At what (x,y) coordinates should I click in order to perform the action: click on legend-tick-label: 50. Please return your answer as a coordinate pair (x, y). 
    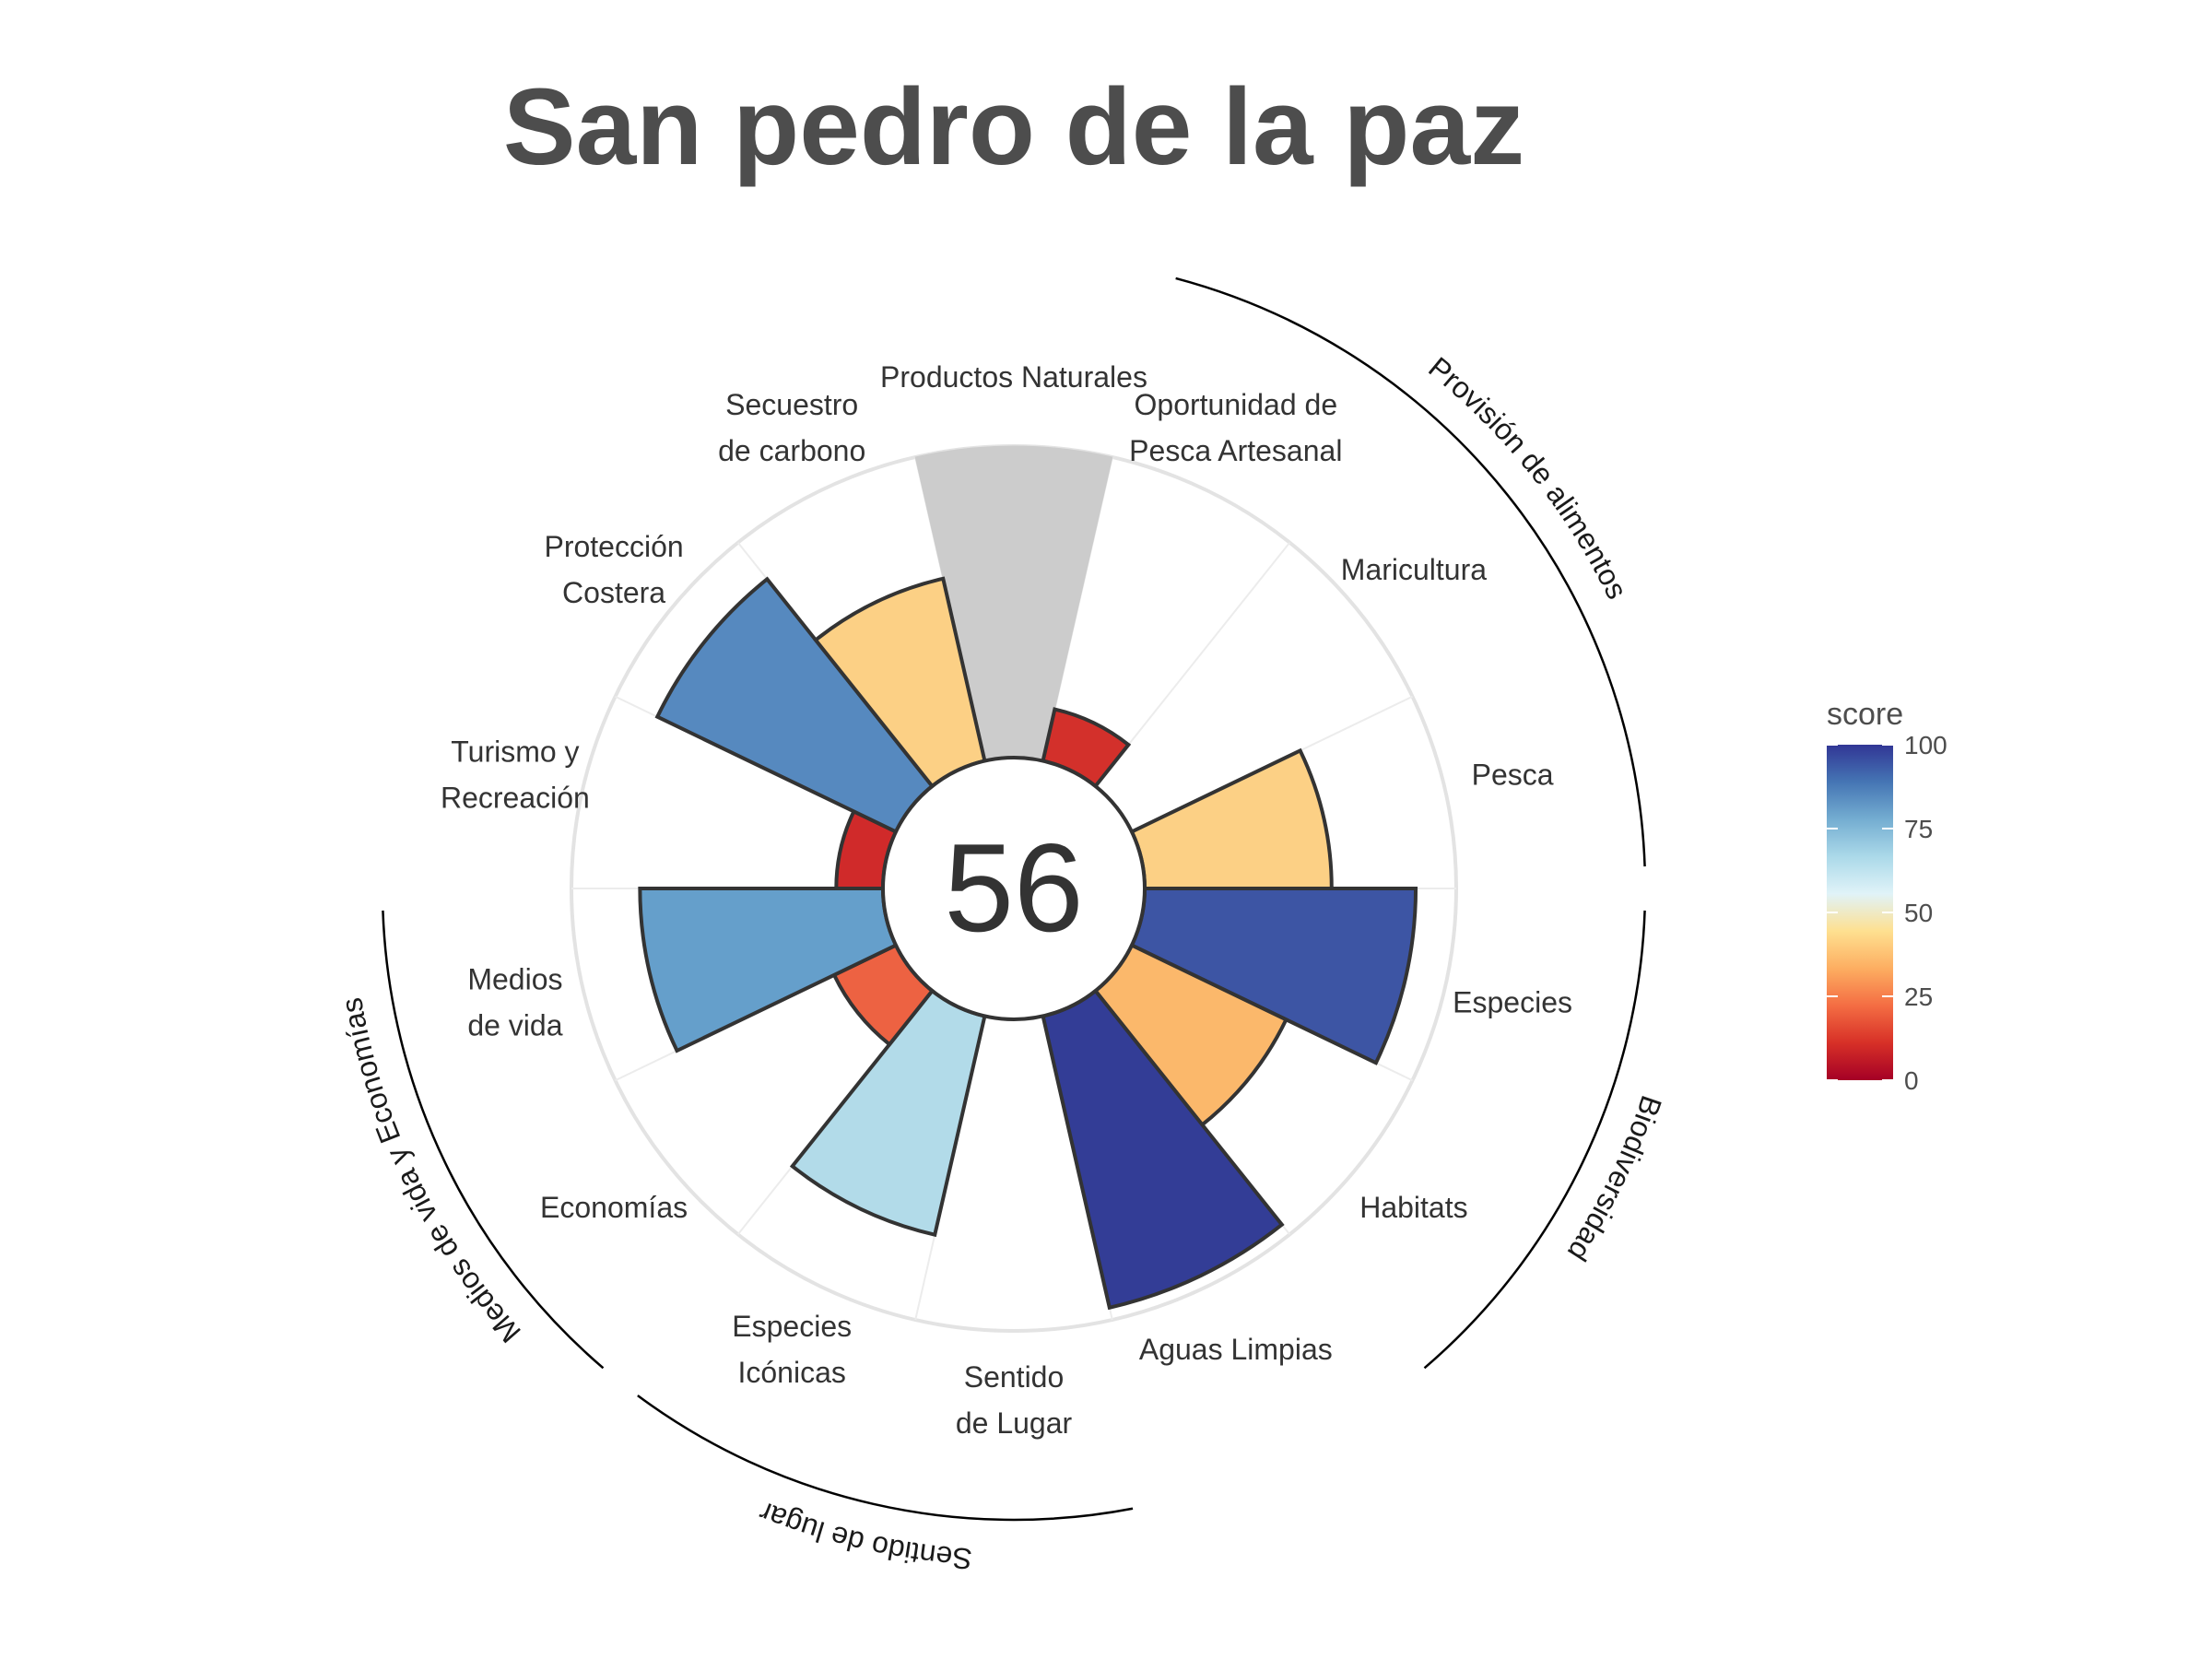
    Looking at the image, I should click on (1918, 913).